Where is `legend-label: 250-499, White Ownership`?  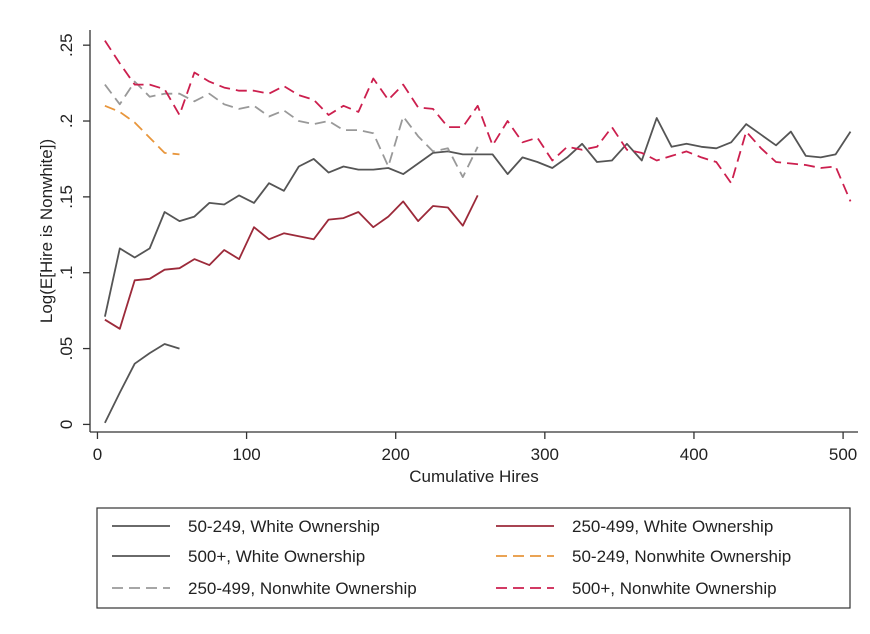 legend-label: 250-499, White Ownership is located at coordinates (672, 526).